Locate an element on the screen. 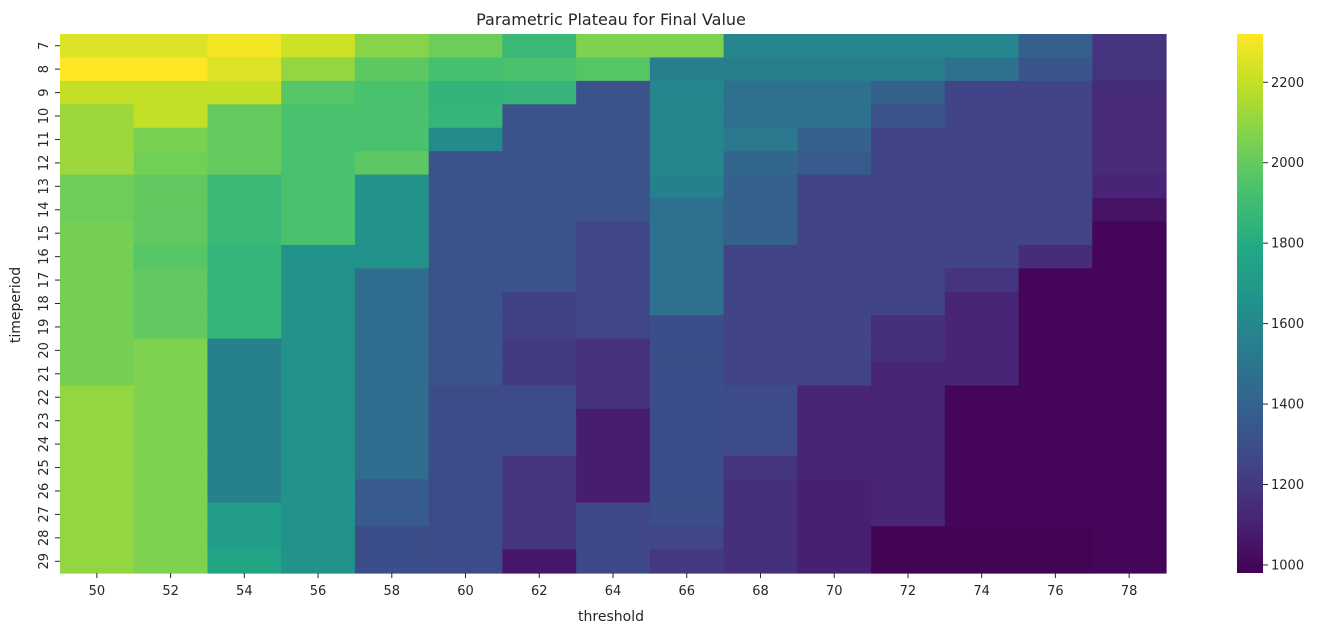 The image size is (1326, 636). y-tick-label: 9 is located at coordinates (44, 92).